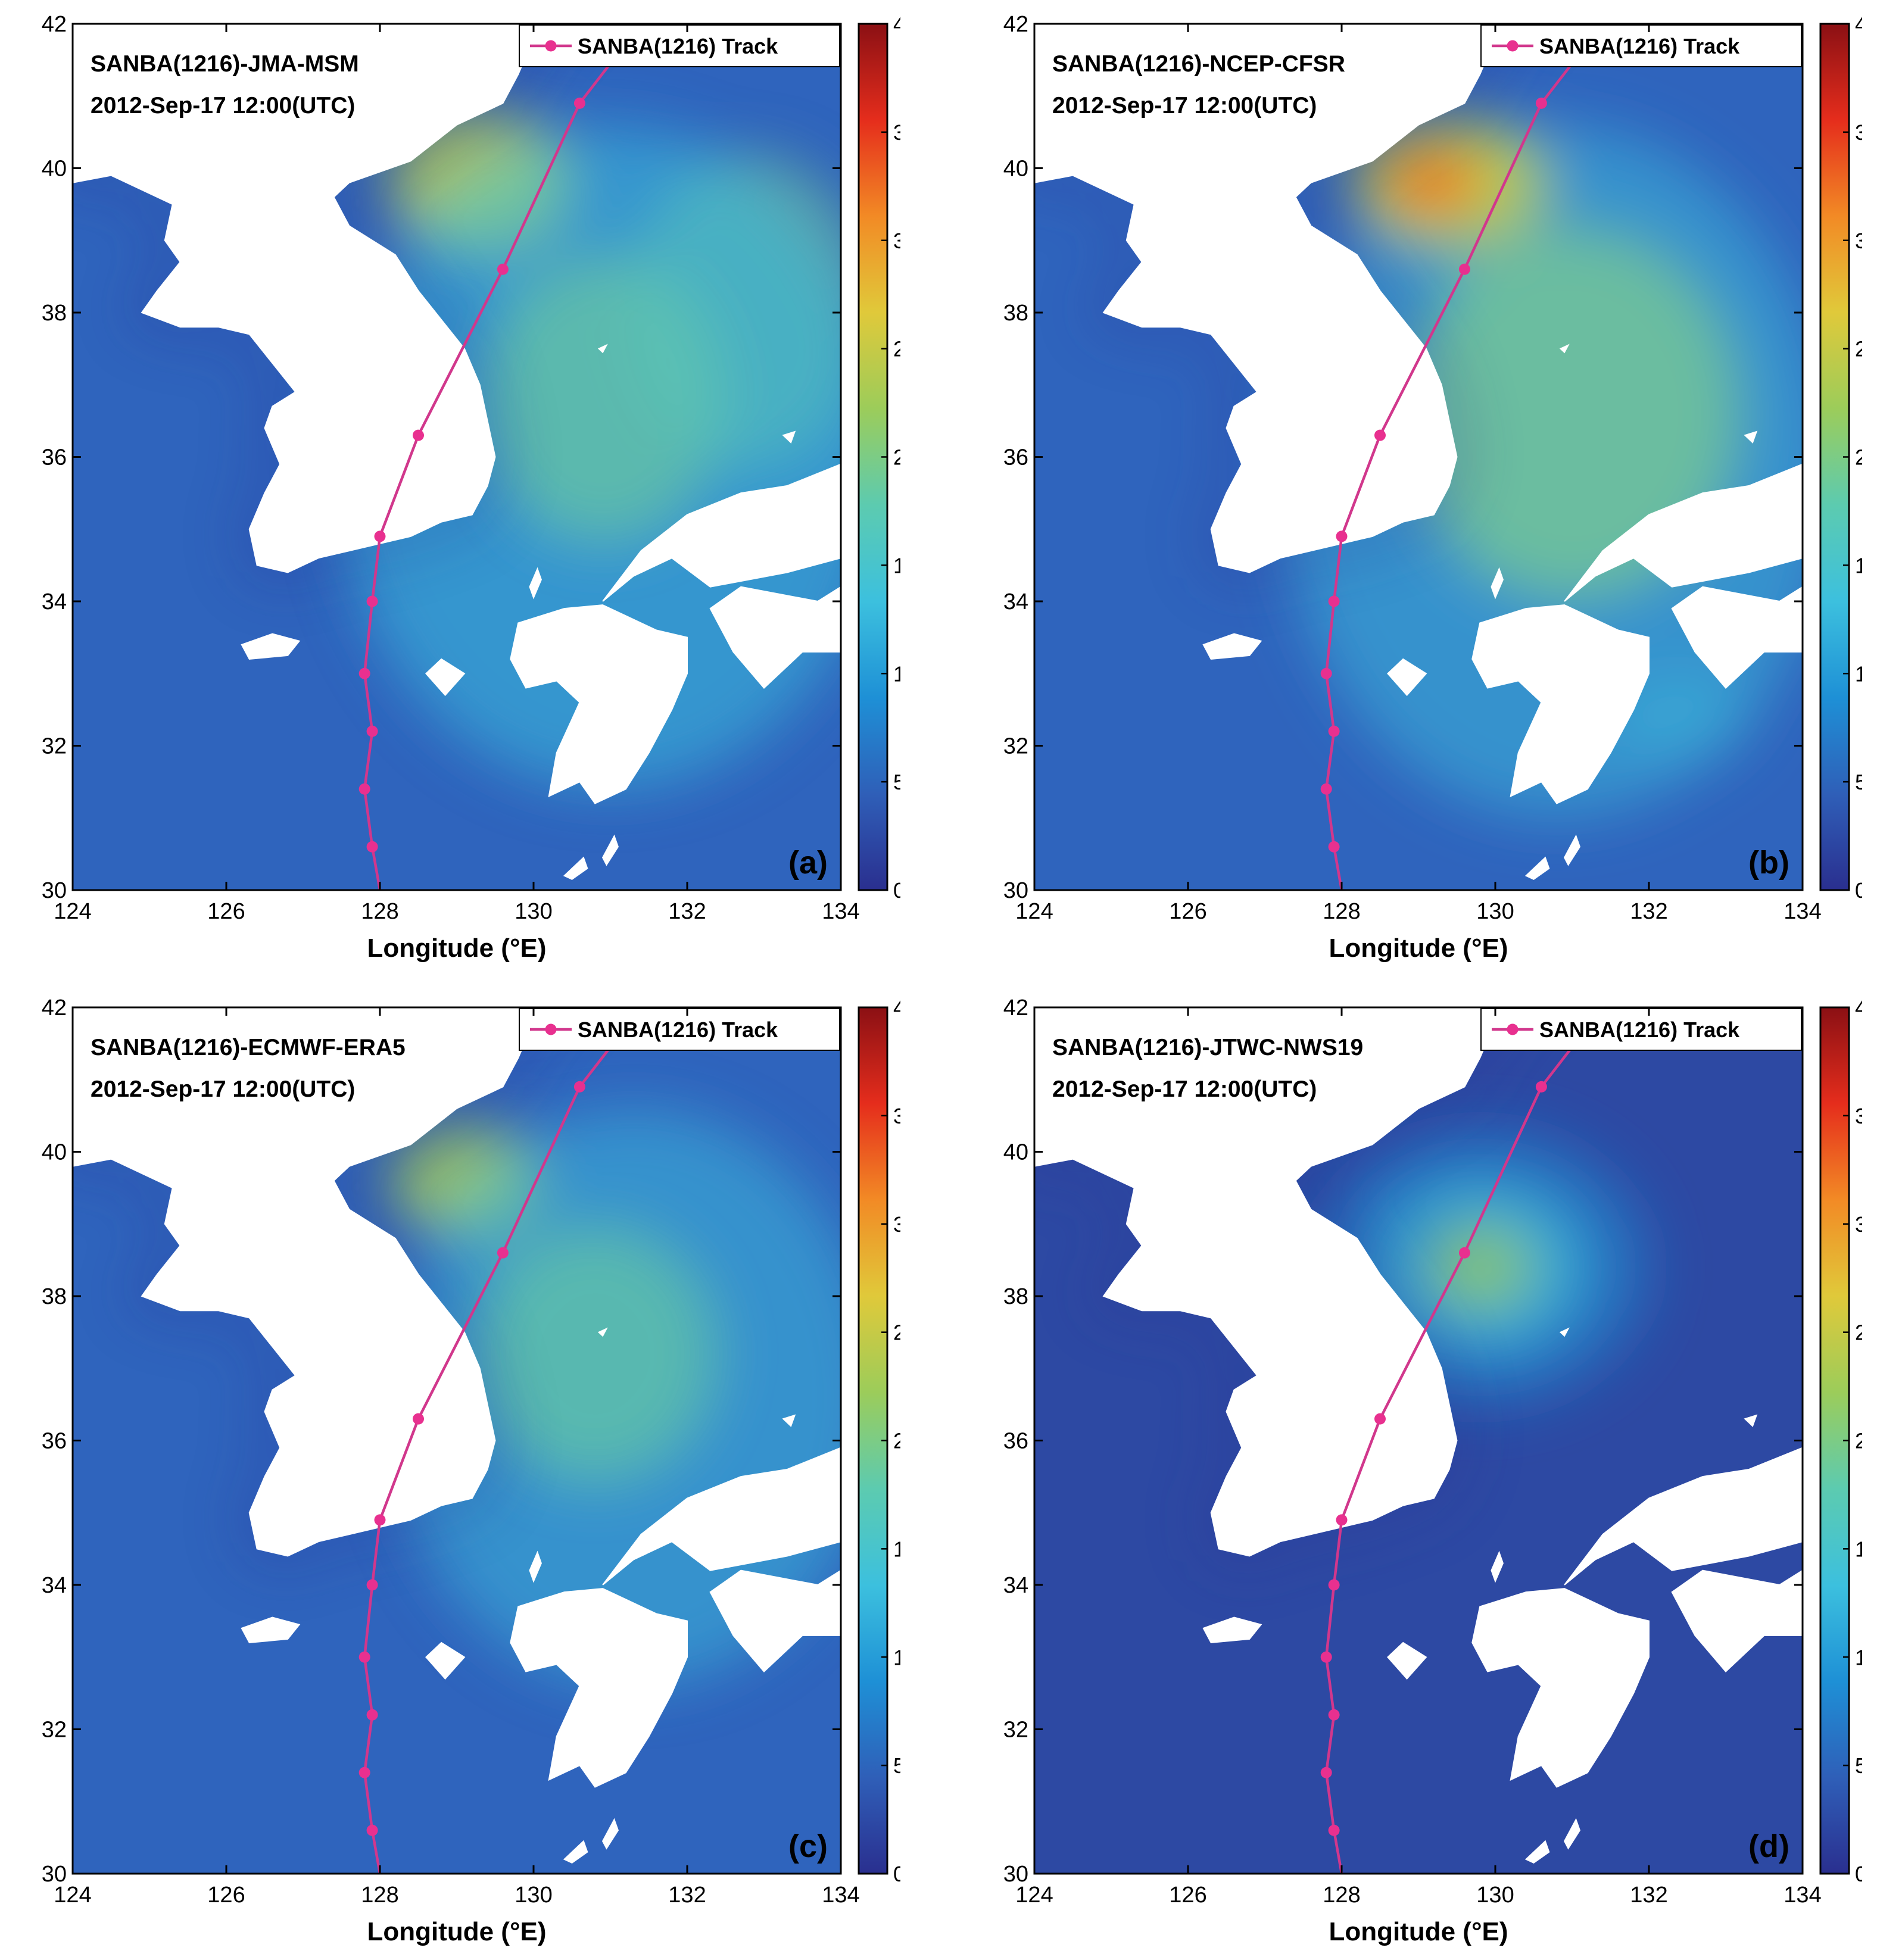 The width and height of the screenshot is (1877, 1960). What do you see at coordinates (1015, 24) in the screenshot?
I see `y-tick-label: 42` at bounding box center [1015, 24].